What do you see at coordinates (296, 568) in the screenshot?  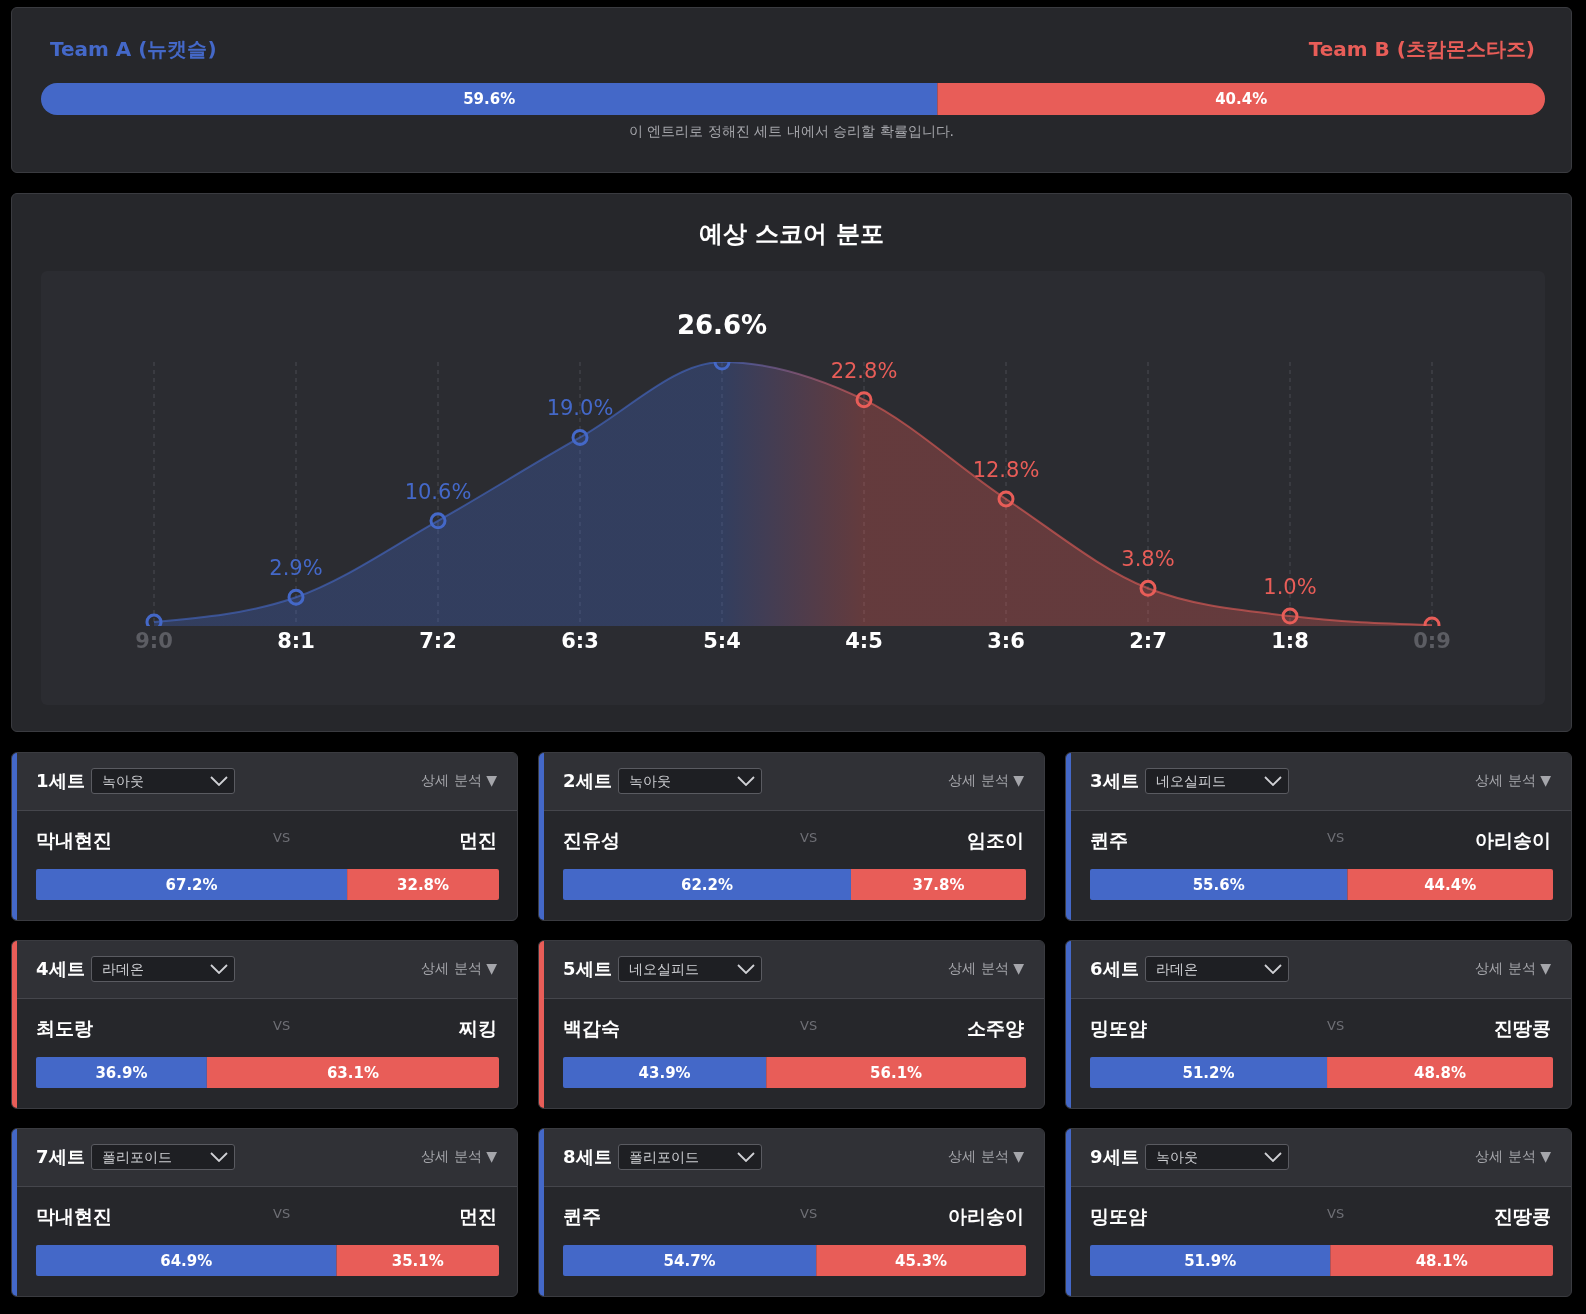 I see `data-label: 2.9%` at bounding box center [296, 568].